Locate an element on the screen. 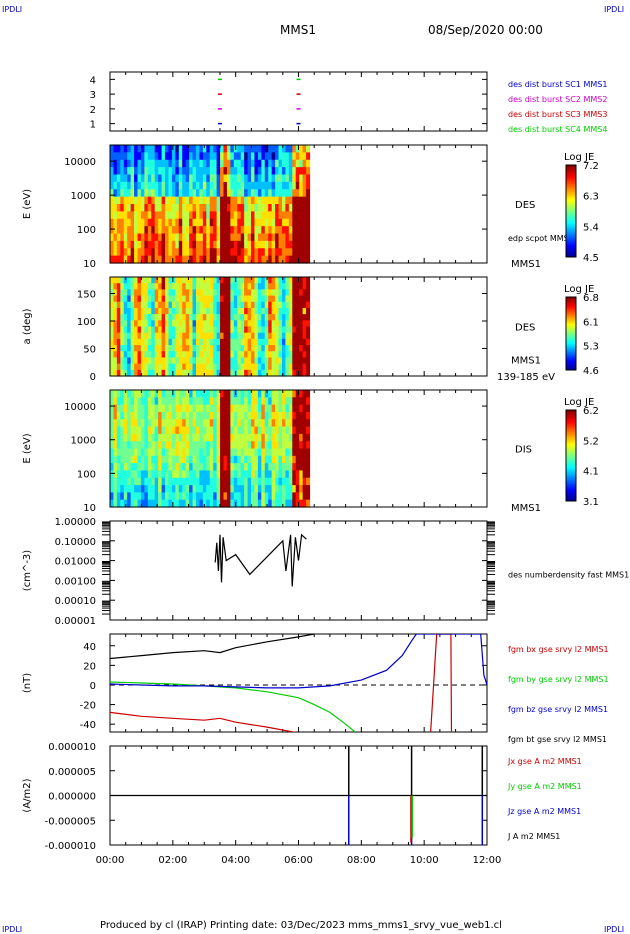  spacecraft-label: 139-185 eV is located at coordinates (526, 377).